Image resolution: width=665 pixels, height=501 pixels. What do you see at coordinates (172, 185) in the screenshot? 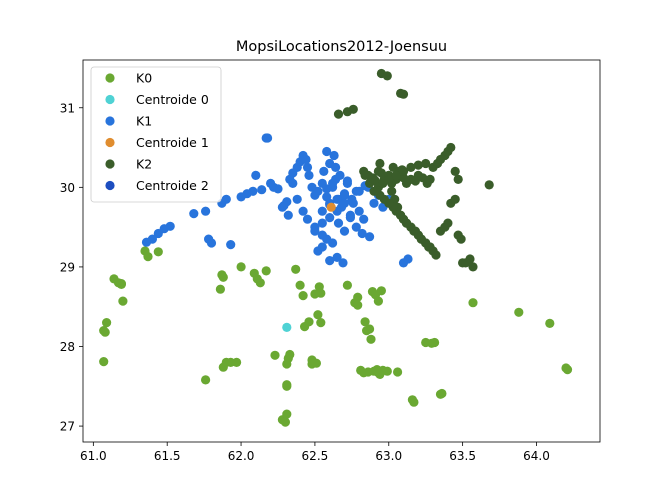
I see `legend-label: Centroide 2` at bounding box center [172, 185].